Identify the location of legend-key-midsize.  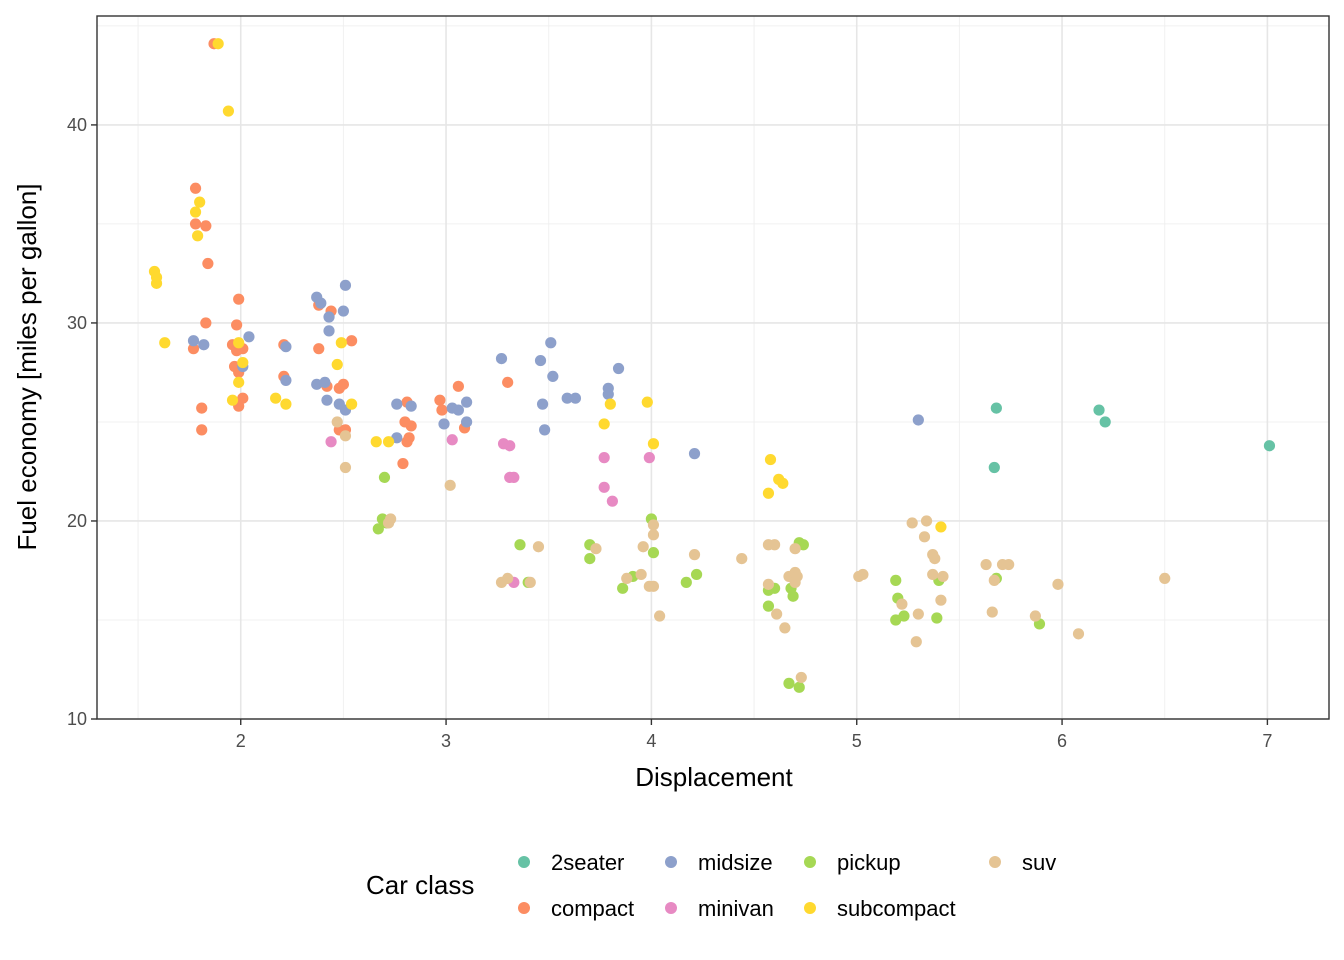
(671, 862).